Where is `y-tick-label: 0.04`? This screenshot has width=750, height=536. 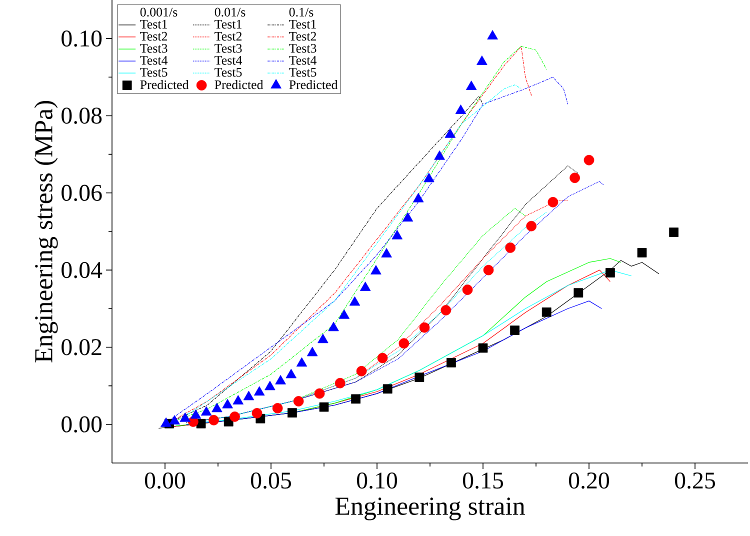
y-tick-label: 0.04 is located at coordinates (82, 270).